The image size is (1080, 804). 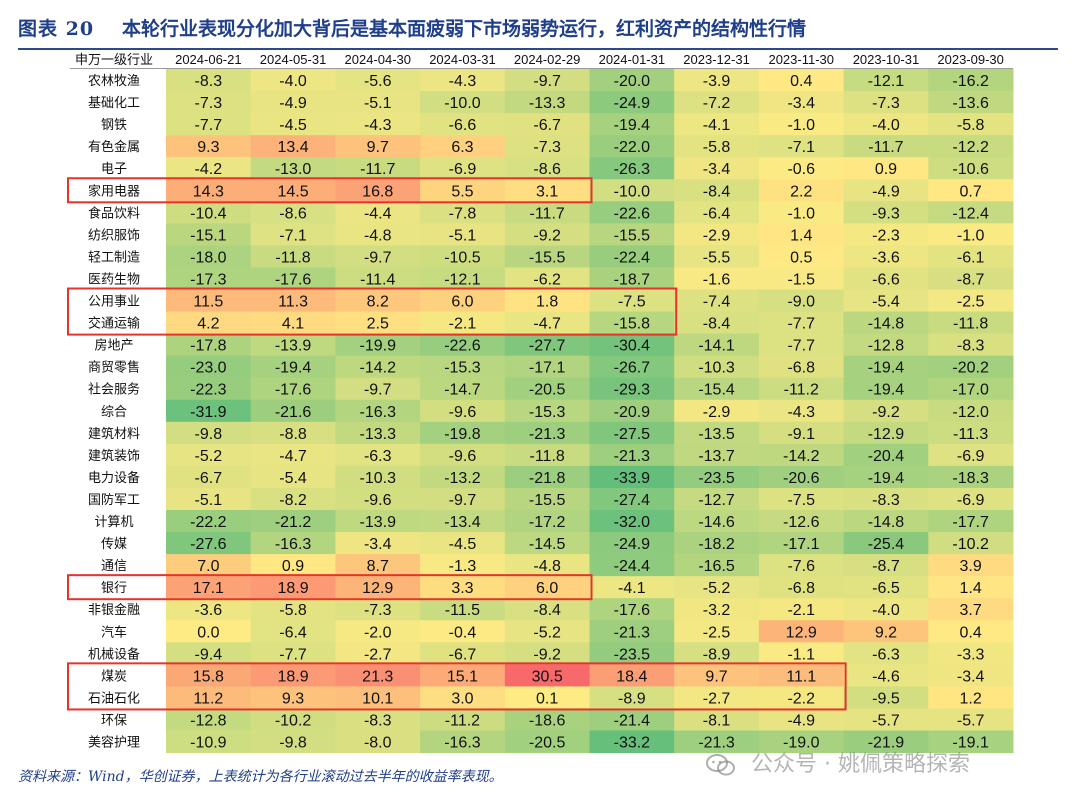 What do you see at coordinates (462, 588) in the screenshot?
I see `cell-value: 3.3` at bounding box center [462, 588].